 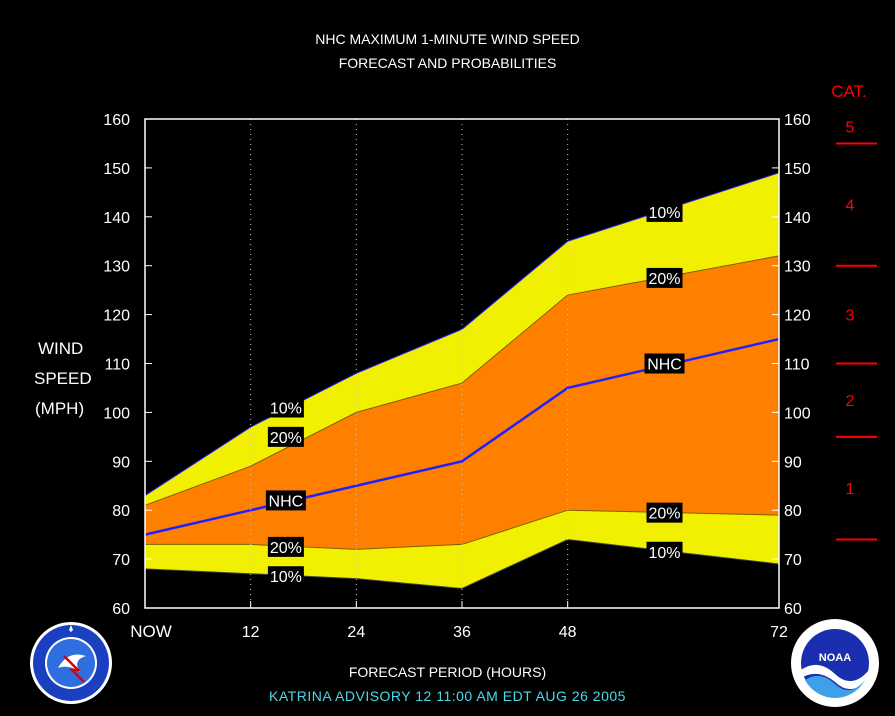 I want to click on x-tick-label-36: 36, so click(x=462, y=632).